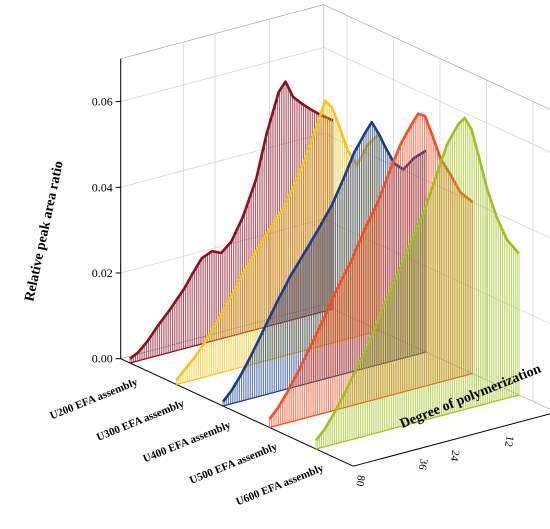 The width and height of the screenshot is (550, 529). What do you see at coordinates (455, 455) in the screenshot?
I see `x-tick-label: 24` at bounding box center [455, 455].